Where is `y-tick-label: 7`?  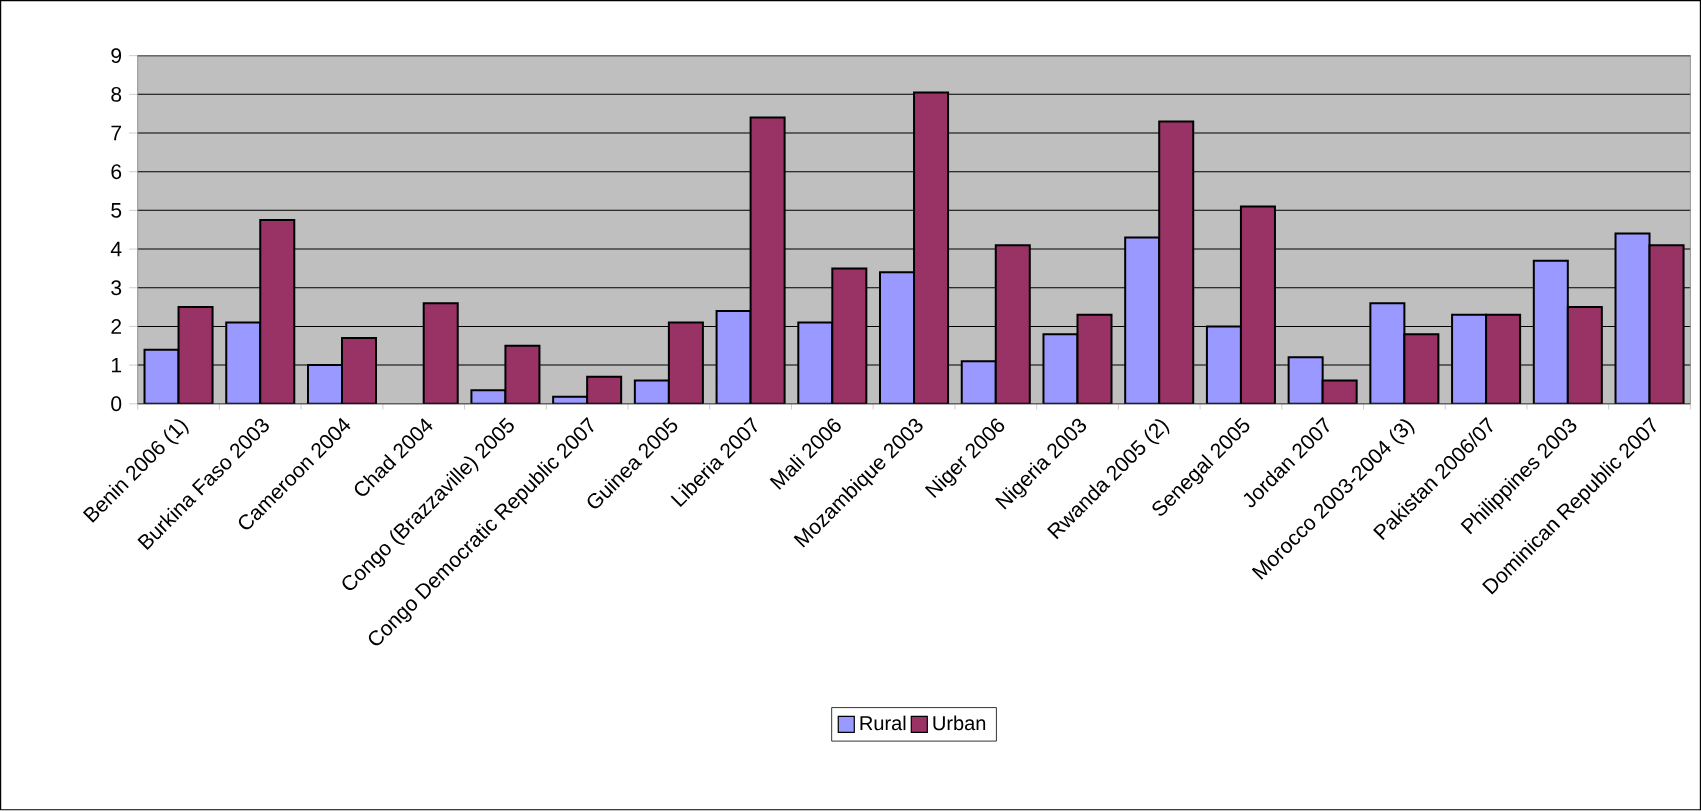
y-tick-label: 7 is located at coordinates (116, 133).